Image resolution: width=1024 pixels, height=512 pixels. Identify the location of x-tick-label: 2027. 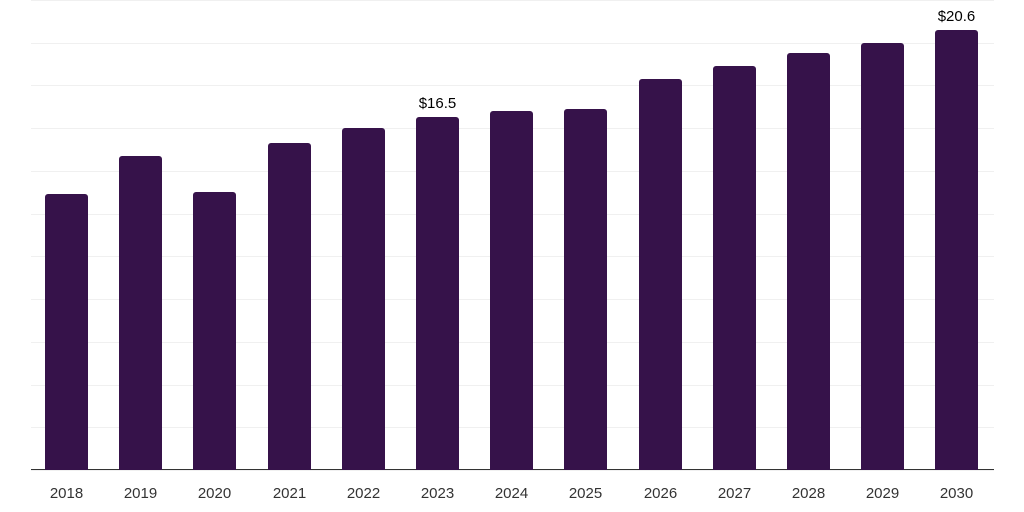
(734, 493).